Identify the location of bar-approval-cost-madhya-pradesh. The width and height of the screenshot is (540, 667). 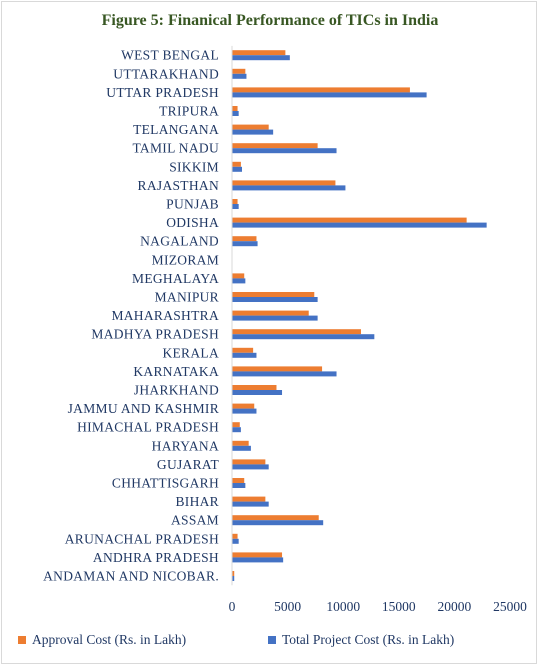
(296, 332).